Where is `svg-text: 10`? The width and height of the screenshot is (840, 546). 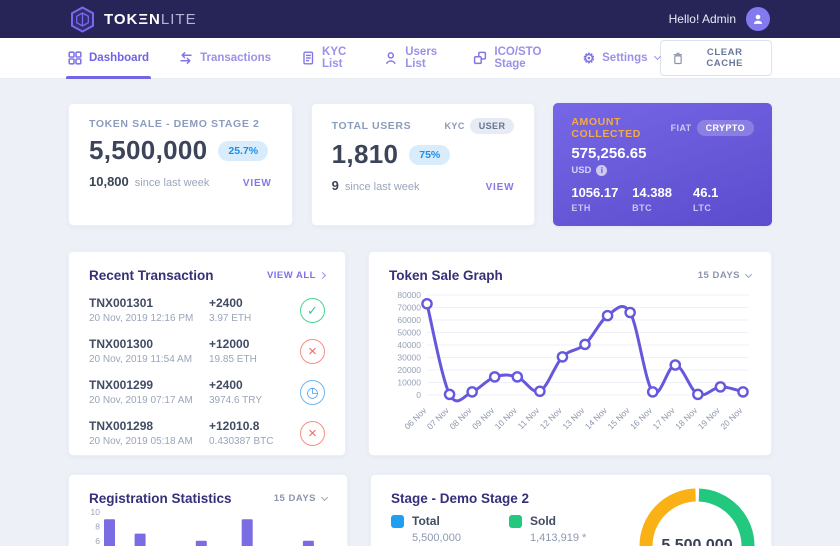
svg-text: 10 is located at coordinates (96, 512).